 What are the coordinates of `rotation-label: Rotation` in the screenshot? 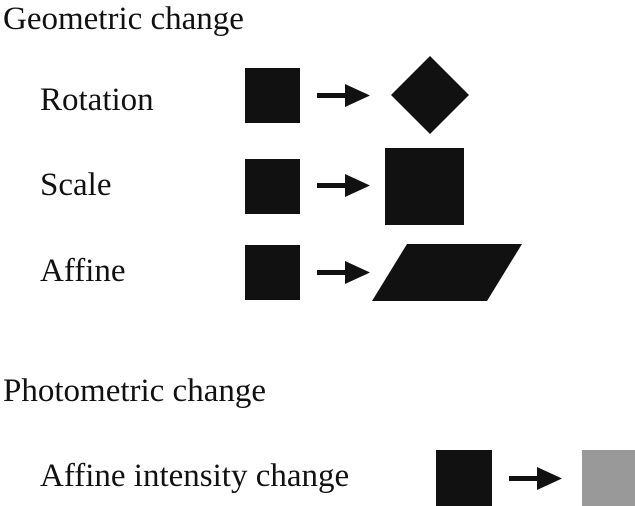 It's located at (97, 100).